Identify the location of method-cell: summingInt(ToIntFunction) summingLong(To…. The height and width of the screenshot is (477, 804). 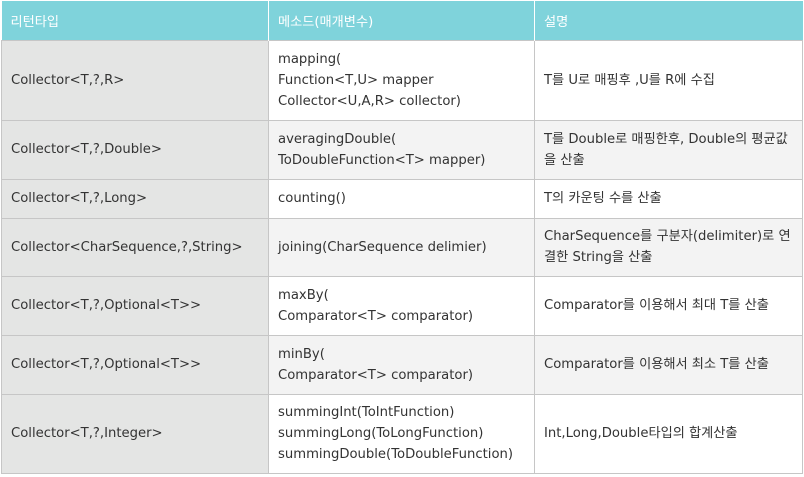
(401, 433).